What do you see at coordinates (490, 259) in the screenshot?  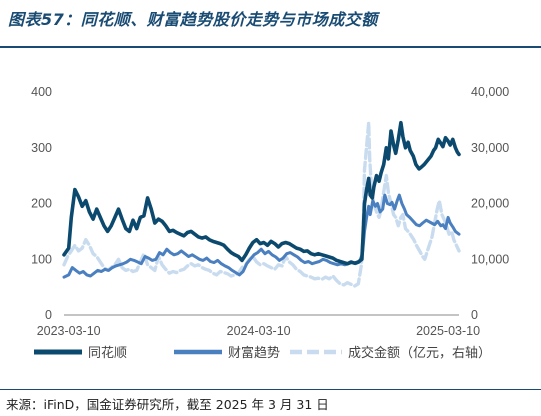 I see `y-right-tick-label: 10,000` at bounding box center [490, 259].